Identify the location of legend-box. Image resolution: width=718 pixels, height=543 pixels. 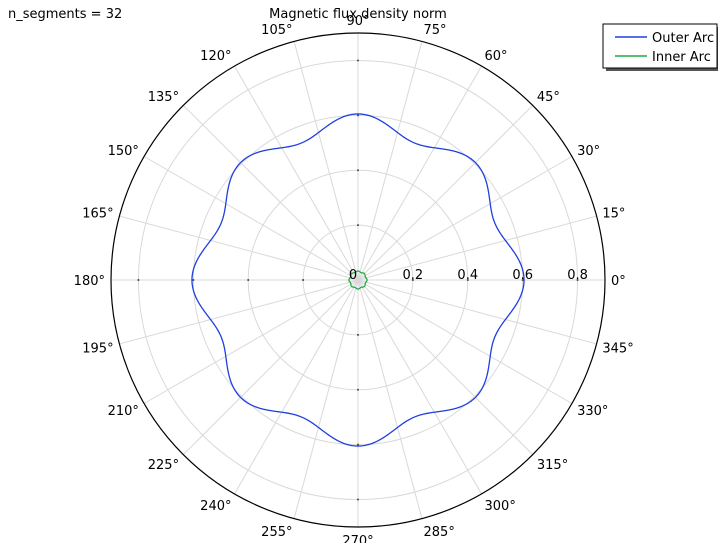
(660, 46).